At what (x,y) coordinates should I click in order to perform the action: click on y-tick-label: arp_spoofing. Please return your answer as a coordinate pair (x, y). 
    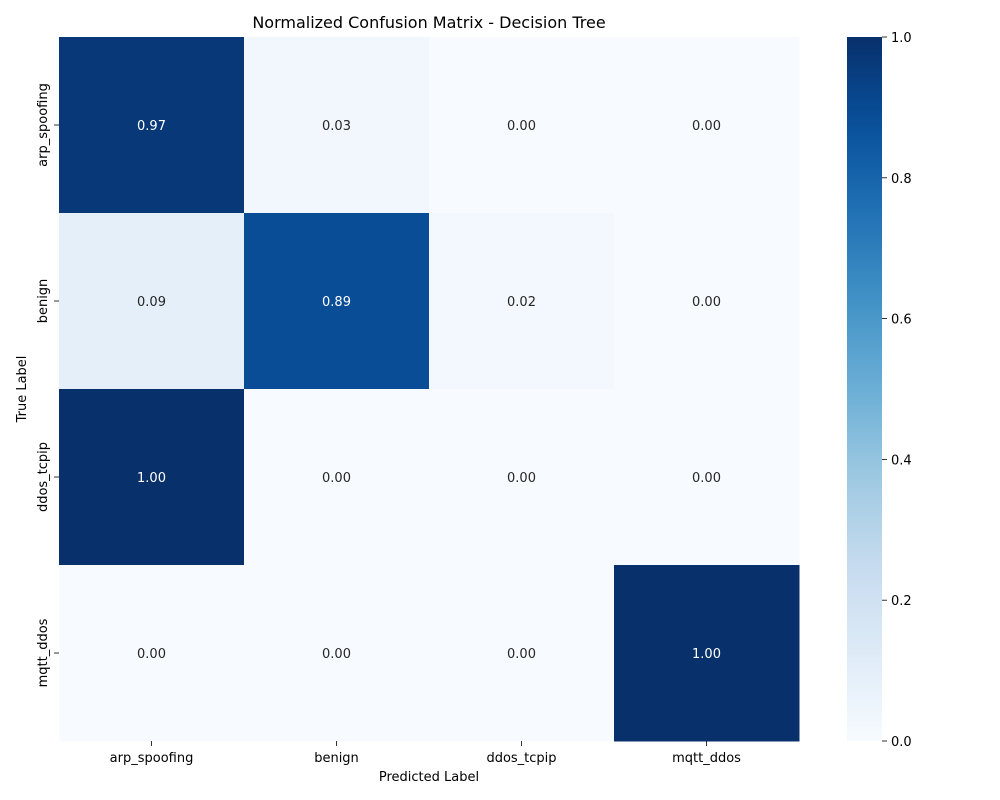
    Looking at the image, I should click on (43, 125).